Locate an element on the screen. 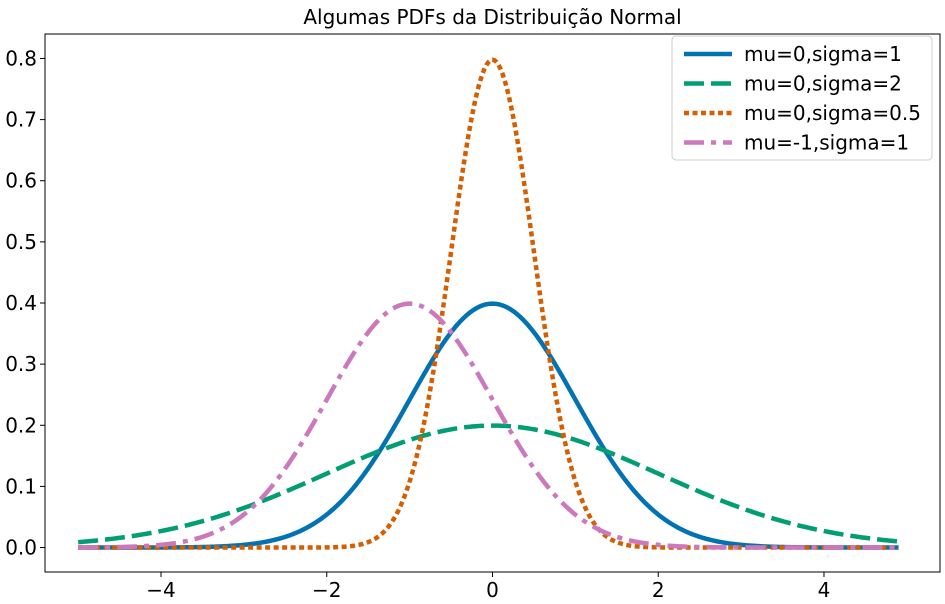 The image size is (945, 604). y-tick-label: 0.1 is located at coordinates (21, 486).